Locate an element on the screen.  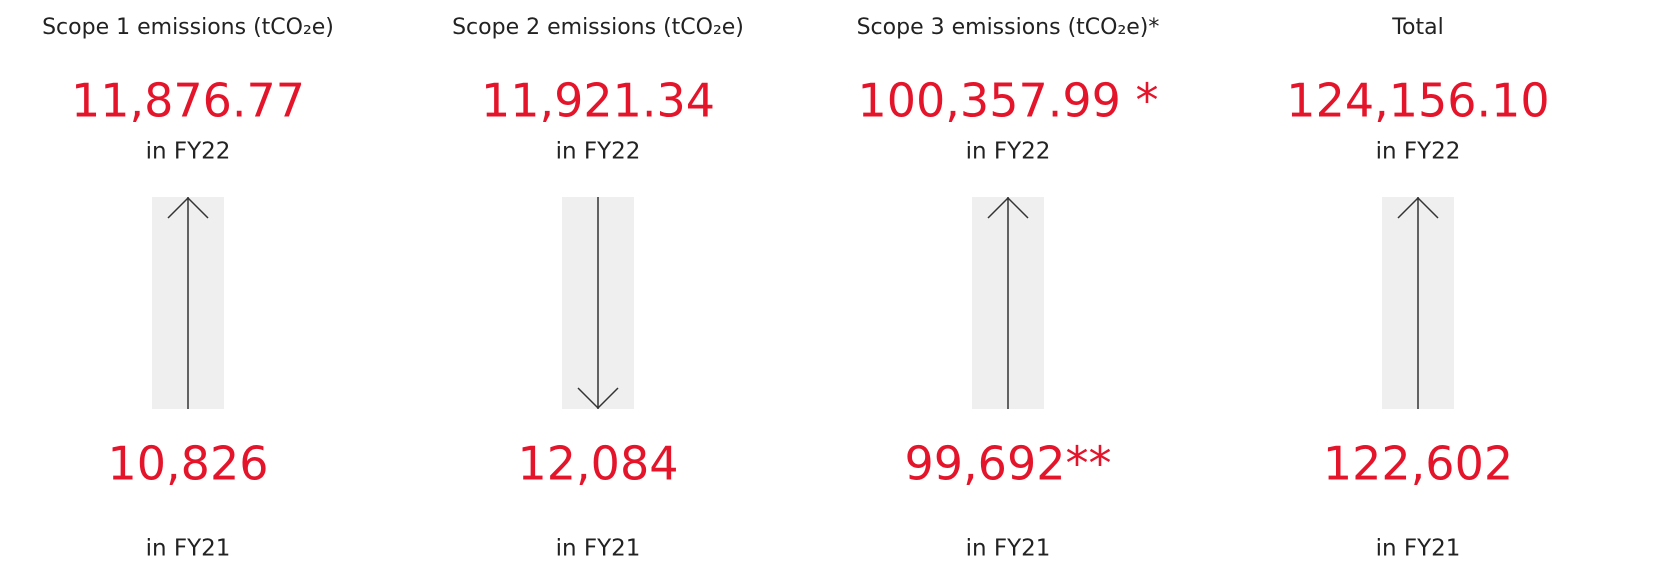
previous-value: 99,692** is located at coordinates (1008, 464).